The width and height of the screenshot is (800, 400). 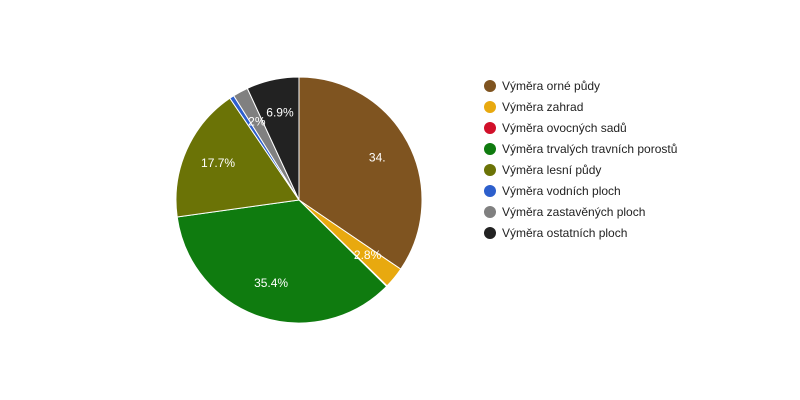 I want to click on pie-slice-vymera-orne-pudy, so click(x=360, y=173).